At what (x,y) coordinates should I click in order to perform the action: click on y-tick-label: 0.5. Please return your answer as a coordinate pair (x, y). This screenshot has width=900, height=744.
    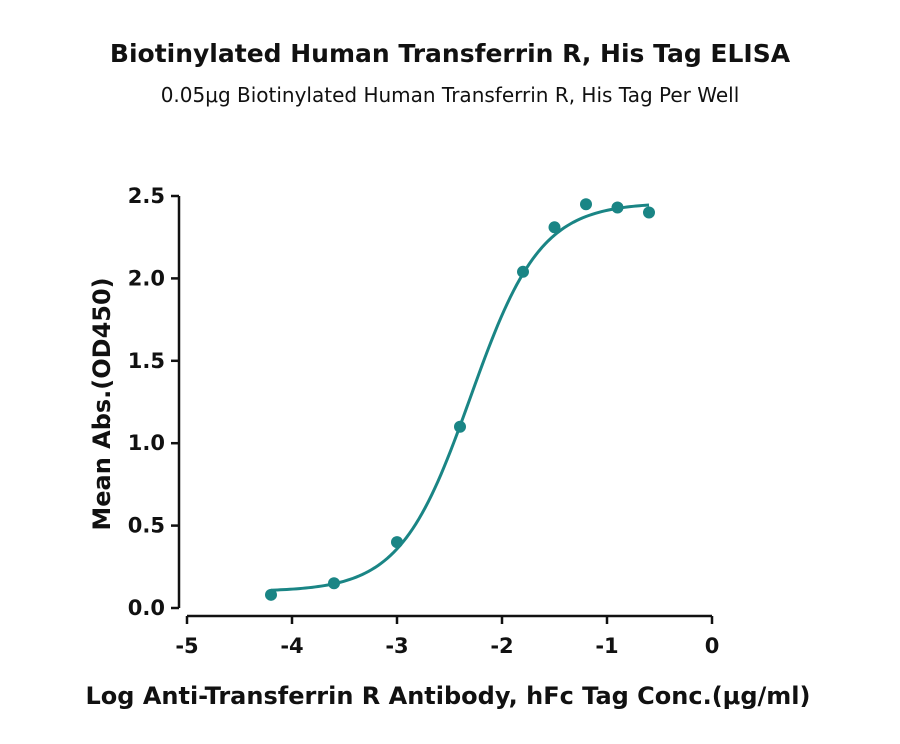
    Looking at the image, I should click on (146, 526).